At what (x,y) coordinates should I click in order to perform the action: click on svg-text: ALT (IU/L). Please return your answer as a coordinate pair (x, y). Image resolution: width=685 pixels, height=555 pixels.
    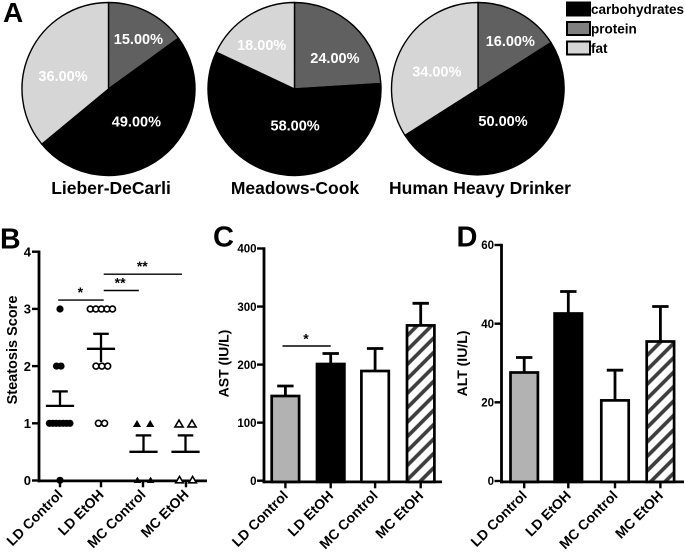
    Looking at the image, I should click on (462, 364).